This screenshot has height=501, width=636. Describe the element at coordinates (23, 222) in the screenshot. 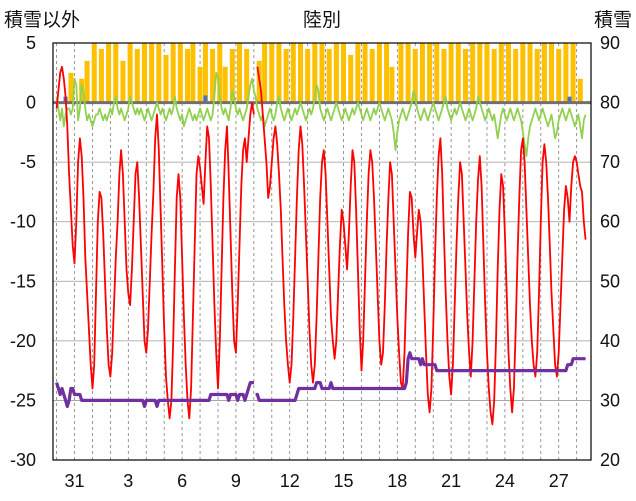

I see `left-tick-label: -10` at that location.